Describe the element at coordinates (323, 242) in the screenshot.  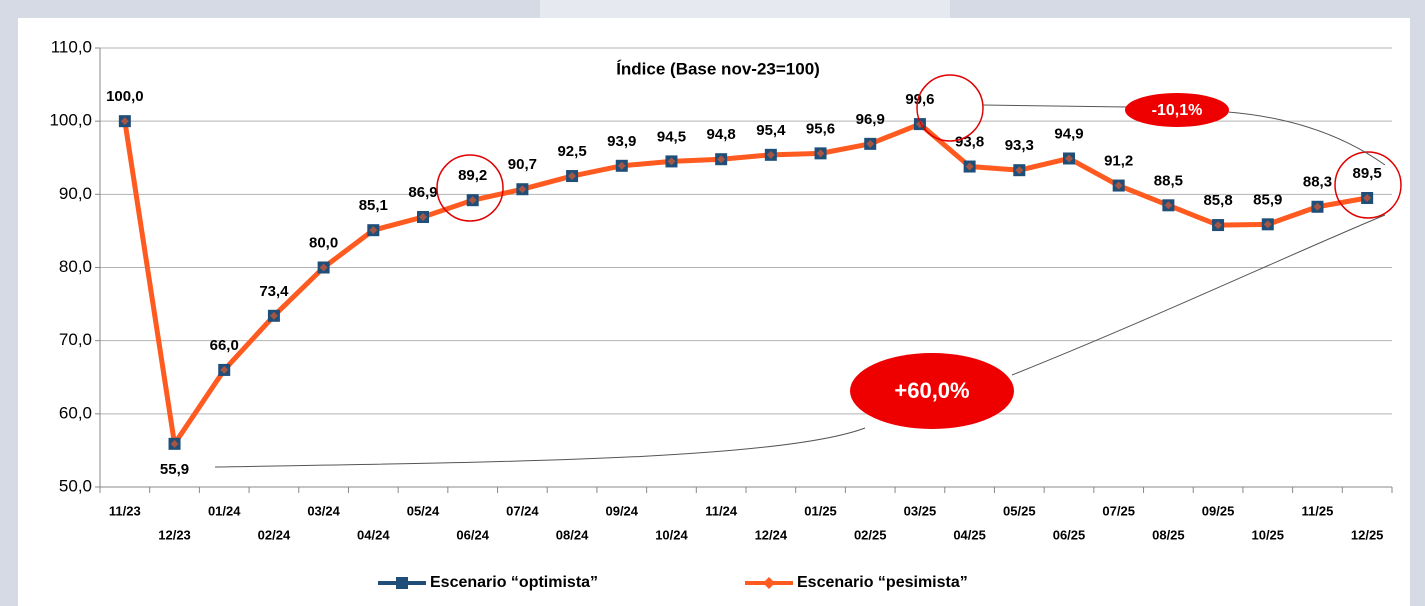
I see `data-label: 80,0` at that location.